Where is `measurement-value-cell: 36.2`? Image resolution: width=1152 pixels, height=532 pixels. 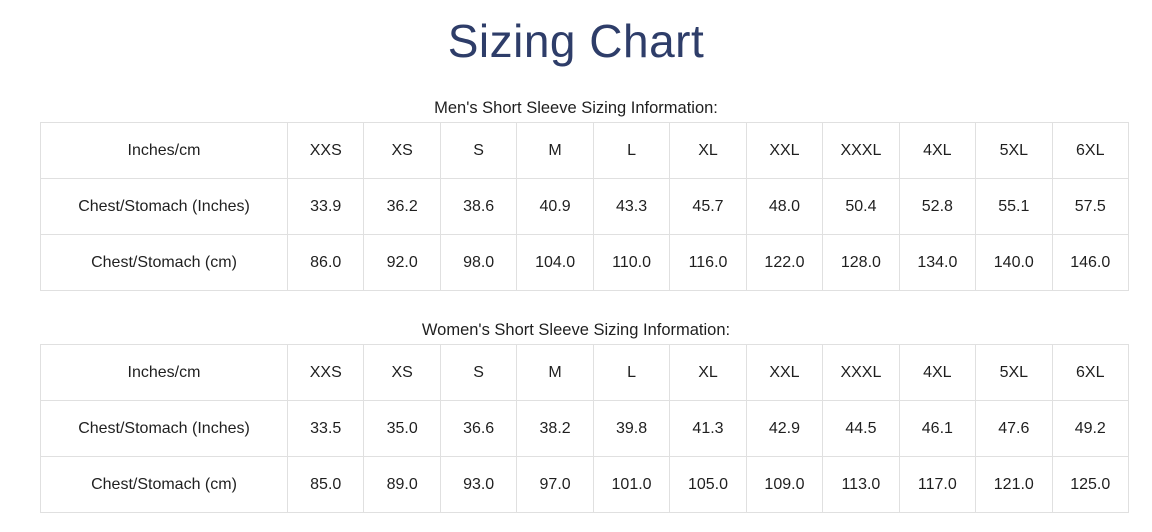
measurement-value-cell: 36.2 is located at coordinates (402, 206).